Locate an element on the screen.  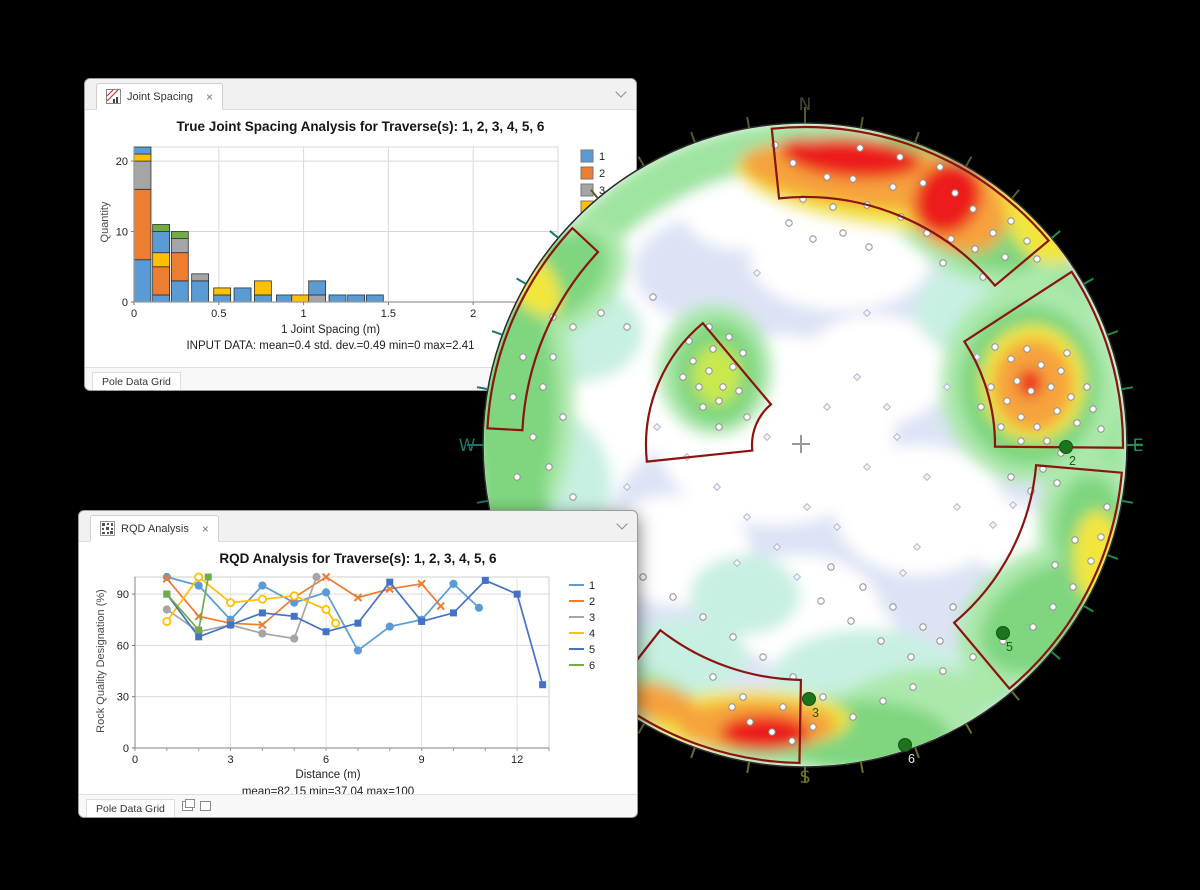
joint-spacing-xlabel: 1 Joint Spacing (m) is located at coordinates (330, 330).